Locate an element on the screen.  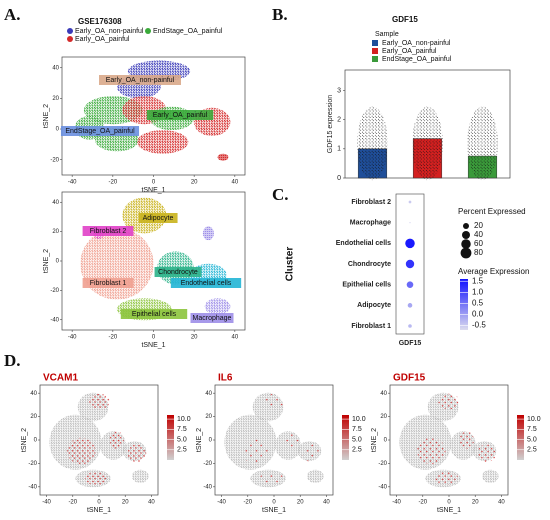
panel-label: A. is located at coordinates (12, 14).